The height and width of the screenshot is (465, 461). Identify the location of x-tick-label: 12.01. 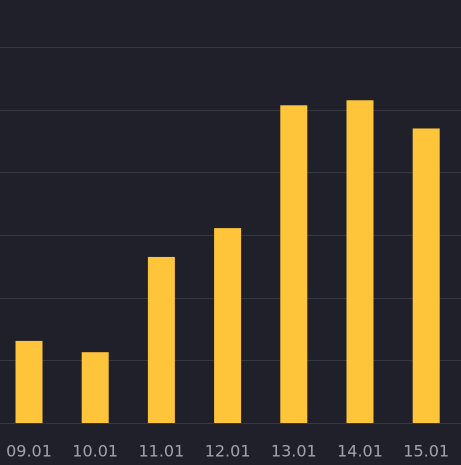
(228, 451).